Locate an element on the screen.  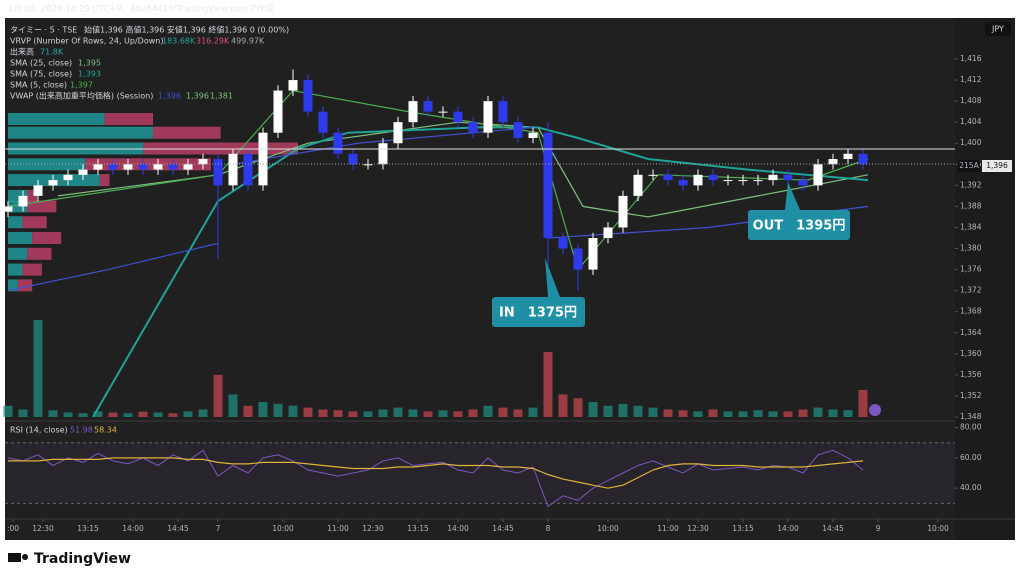
rsi-tick-label: 60.00 is located at coordinates (971, 457).